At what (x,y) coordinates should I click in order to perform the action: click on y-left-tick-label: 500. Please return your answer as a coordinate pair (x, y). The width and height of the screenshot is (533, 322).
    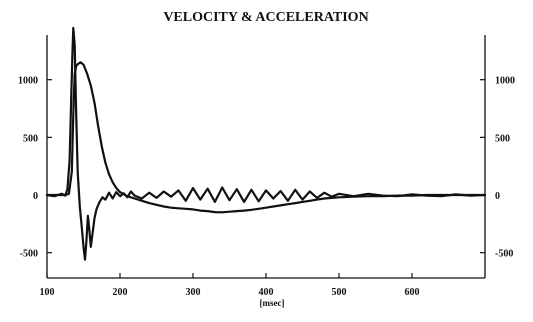
    Looking at the image, I should click on (30, 138).